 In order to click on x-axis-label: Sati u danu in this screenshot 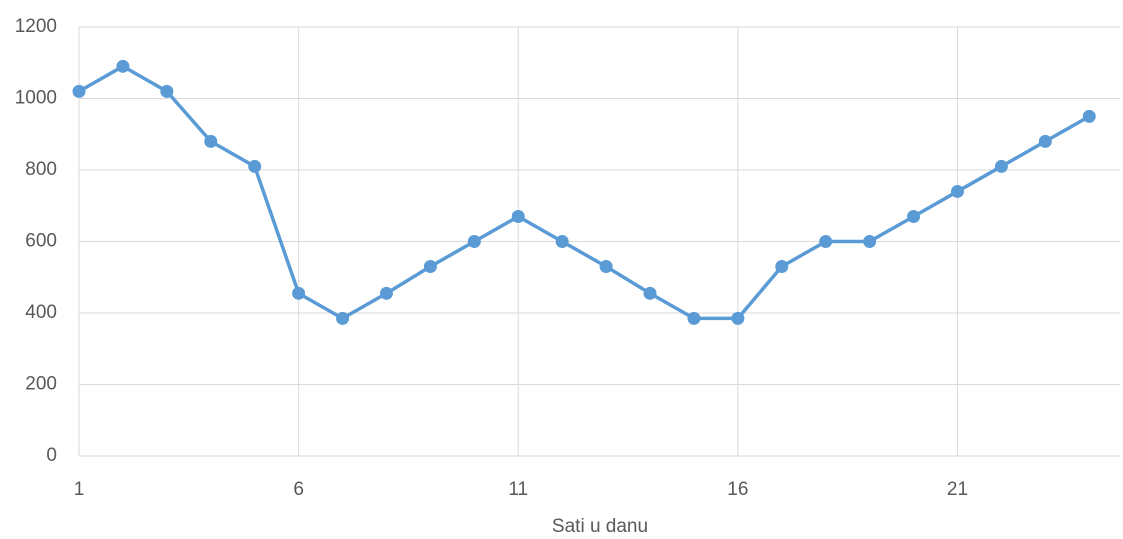, I will do `click(600, 526)`.